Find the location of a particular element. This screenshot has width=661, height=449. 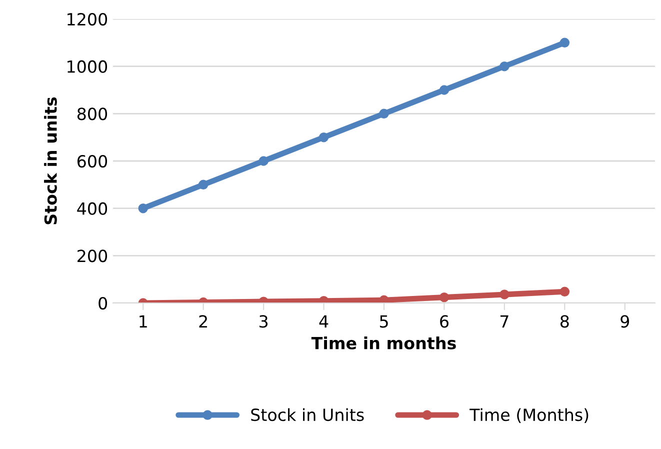

y-tick-label: 0 is located at coordinates (103, 303).